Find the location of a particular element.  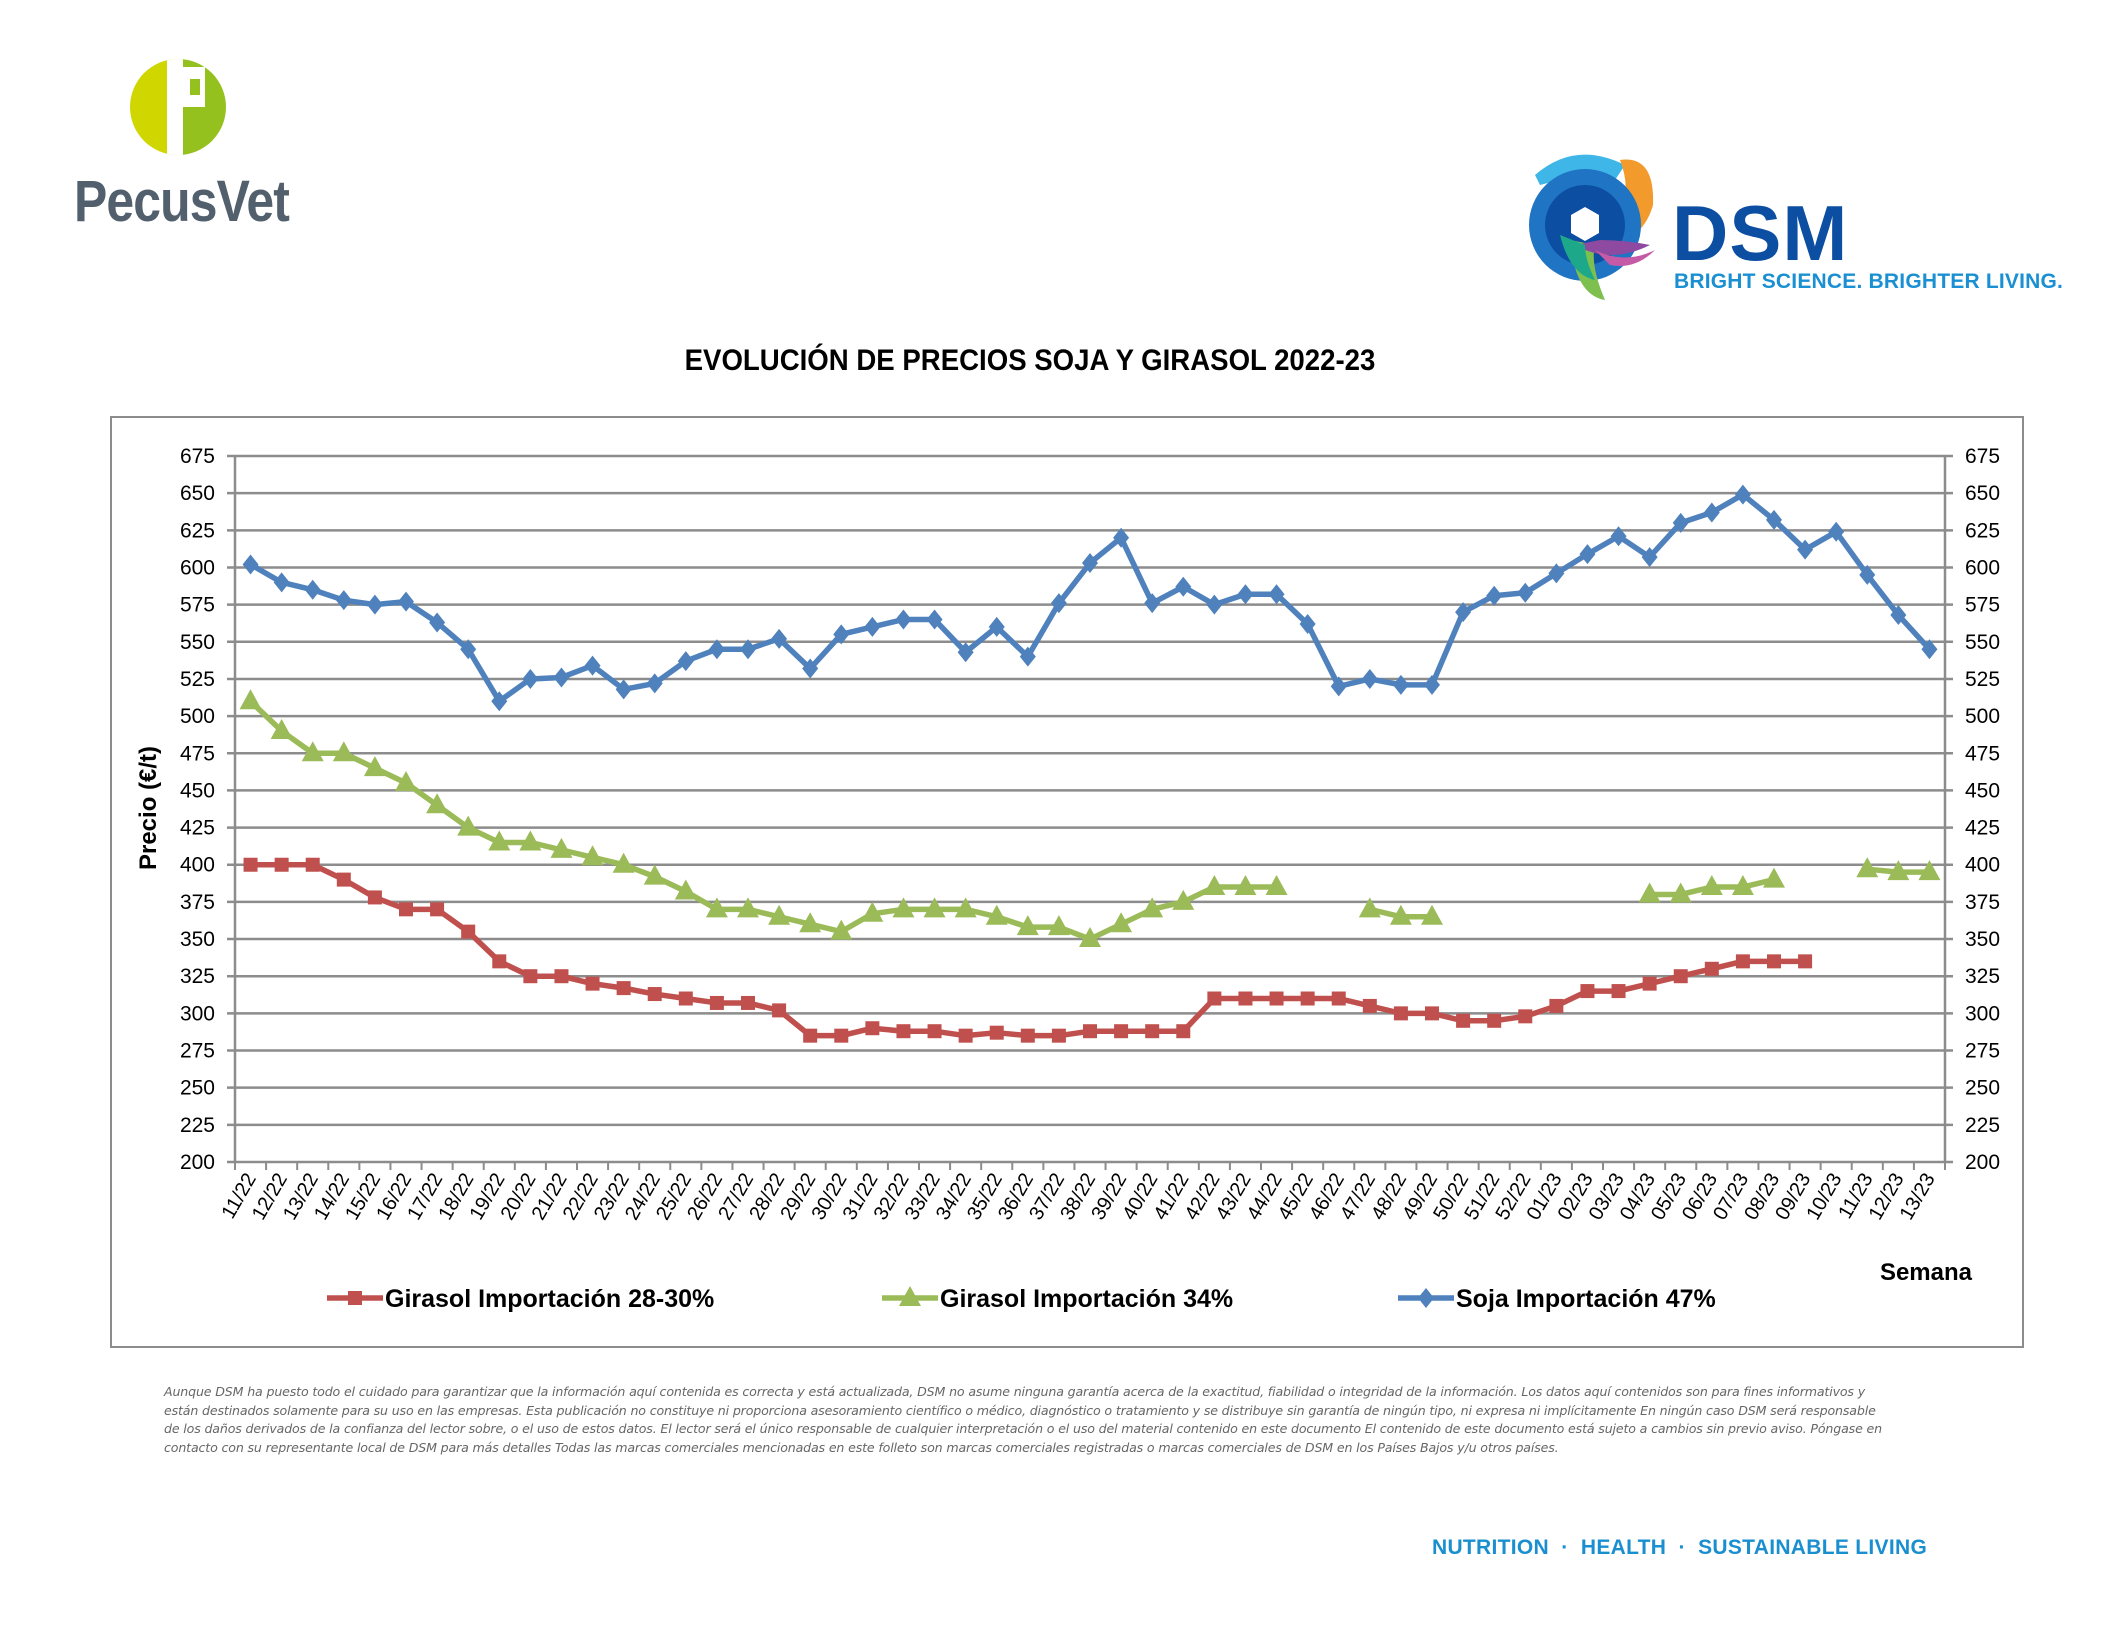

legend-label: Girasol Importación 28-30% is located at coordinates (549, 1299).